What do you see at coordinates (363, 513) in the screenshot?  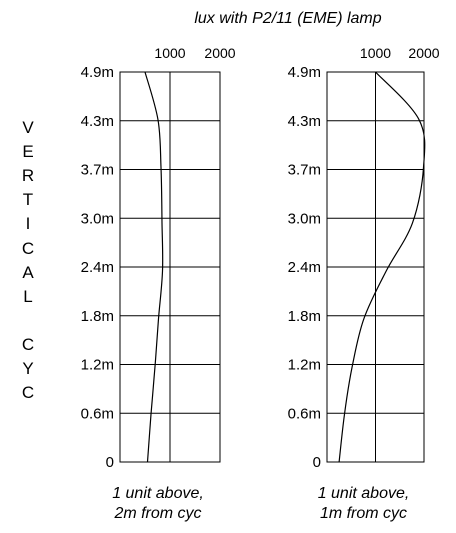 I see `panel-caption: 1m from cyc` at bounding box center [363, 513].